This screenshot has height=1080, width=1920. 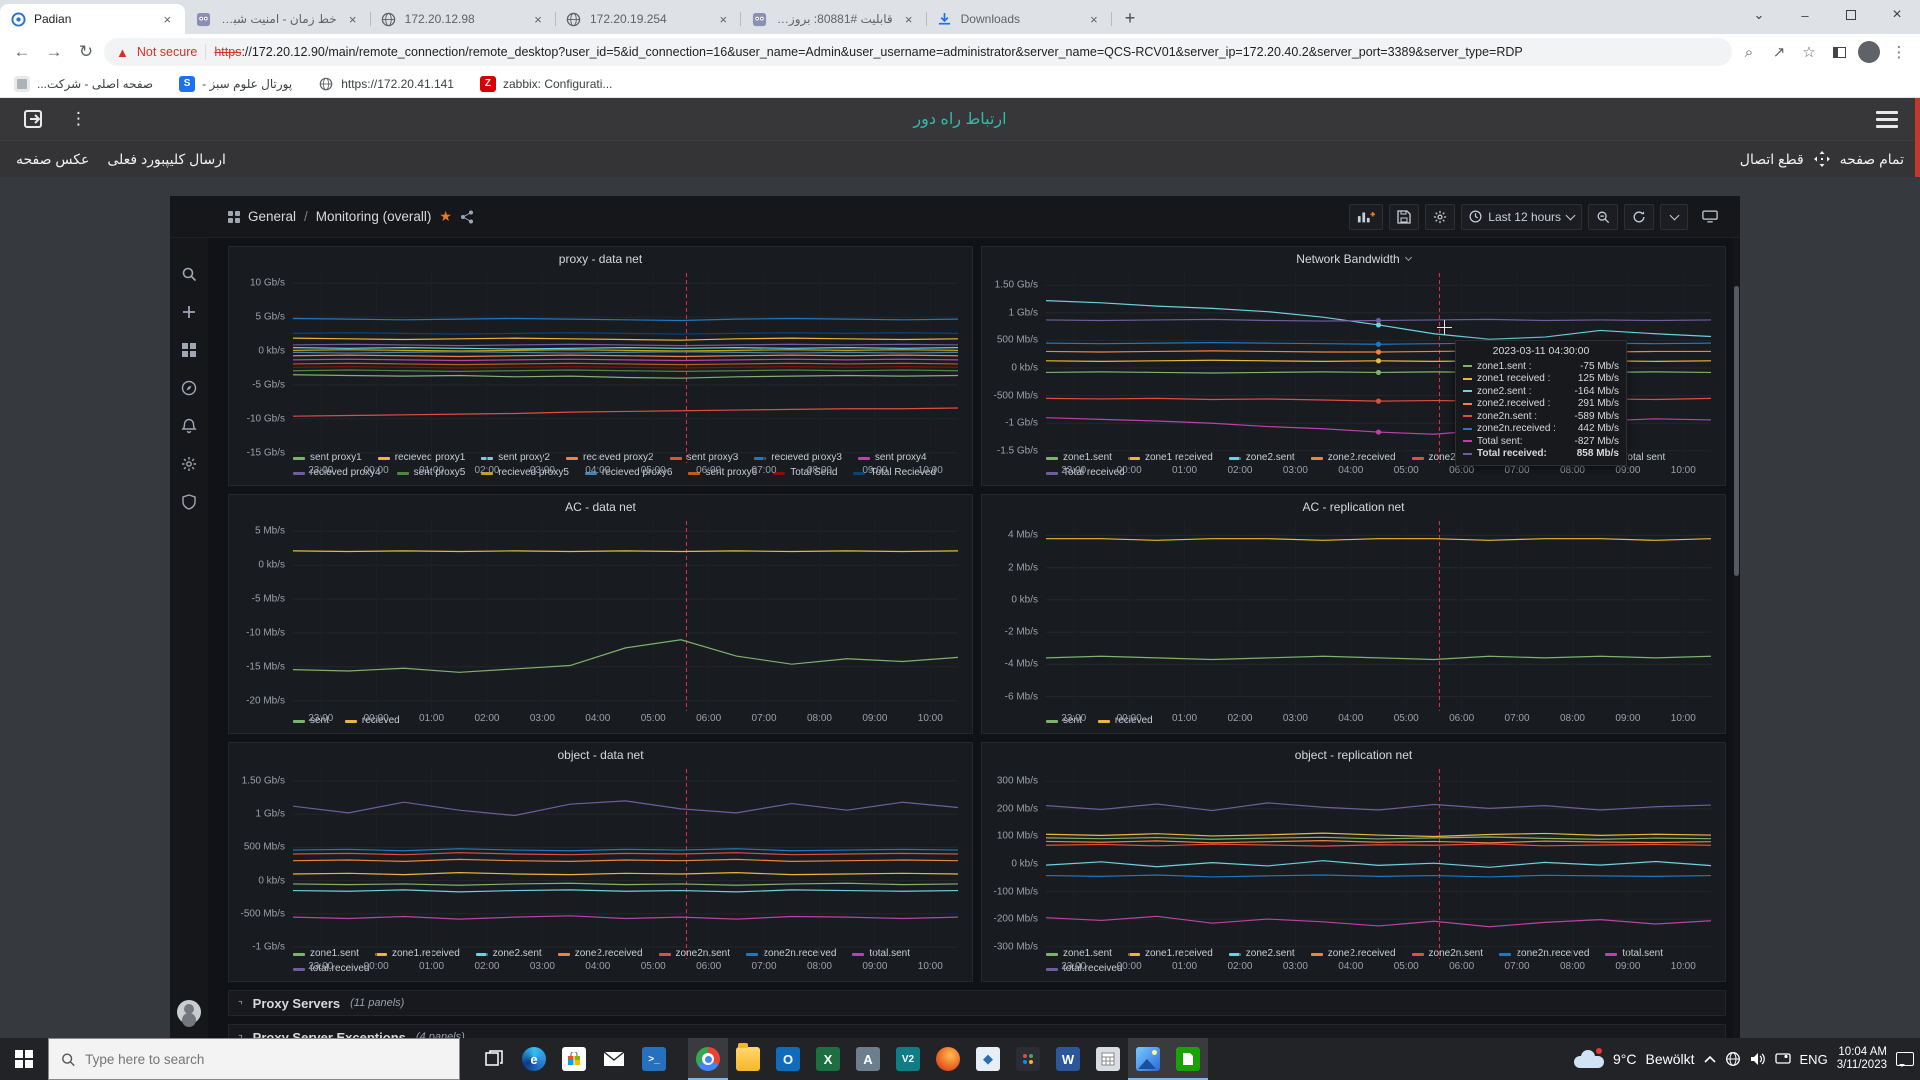 I want to click on taskbar-app-app-dots, so click(x=1028, y=1059).